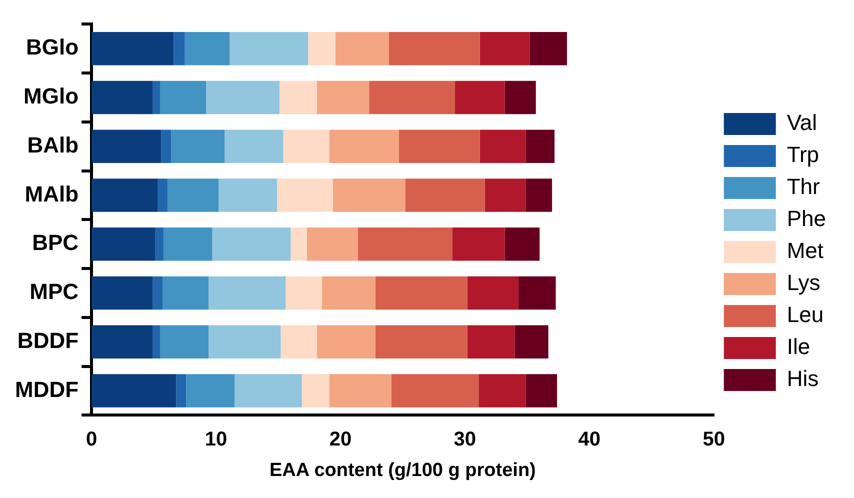 This screenshot has height=498, width=854. What do you see at coordinates (803, 155) in the screenshot?
I see `legend-label: Trp` at bounding box center [803, 155].